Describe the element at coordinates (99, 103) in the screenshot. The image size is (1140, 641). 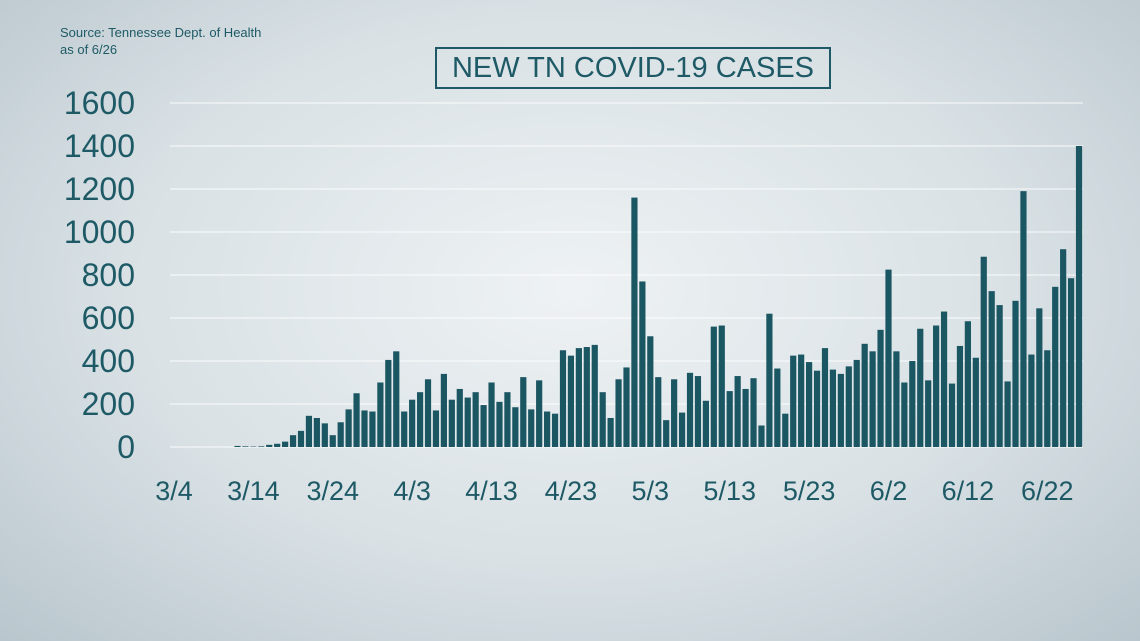
I see `y-tick-label: 1600` at that location.